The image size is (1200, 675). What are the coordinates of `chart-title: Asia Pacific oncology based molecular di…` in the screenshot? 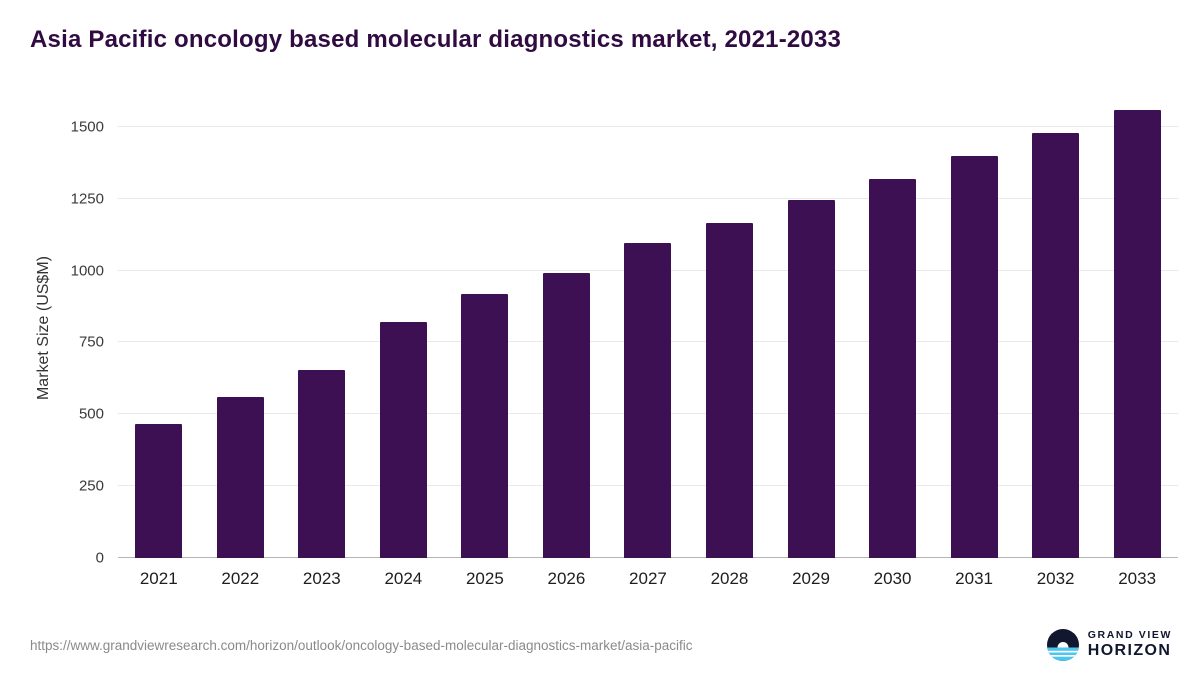 It's located at (436, 39).